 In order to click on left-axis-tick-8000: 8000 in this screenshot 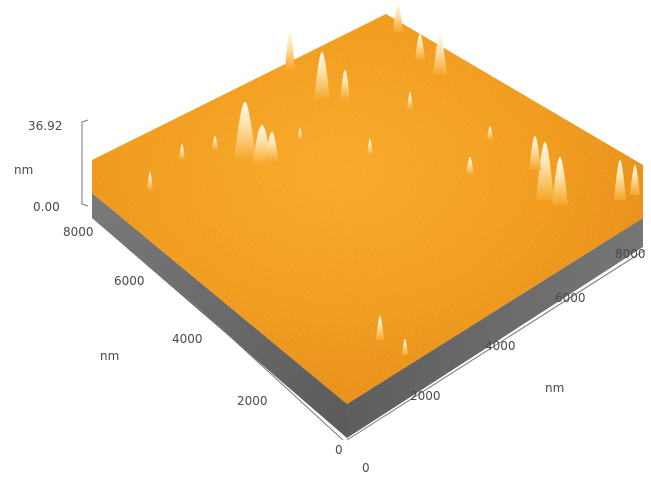, I will do `click(78, 232)`.